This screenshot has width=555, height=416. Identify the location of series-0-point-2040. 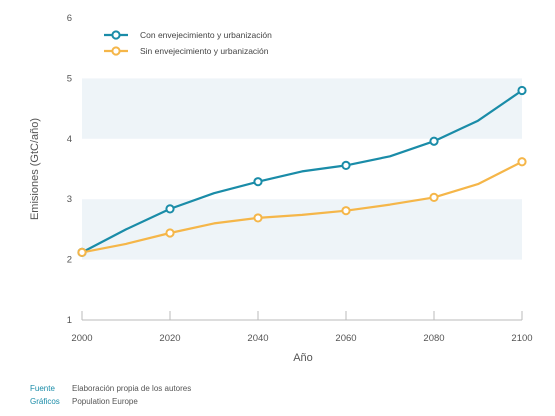
(258, 182).